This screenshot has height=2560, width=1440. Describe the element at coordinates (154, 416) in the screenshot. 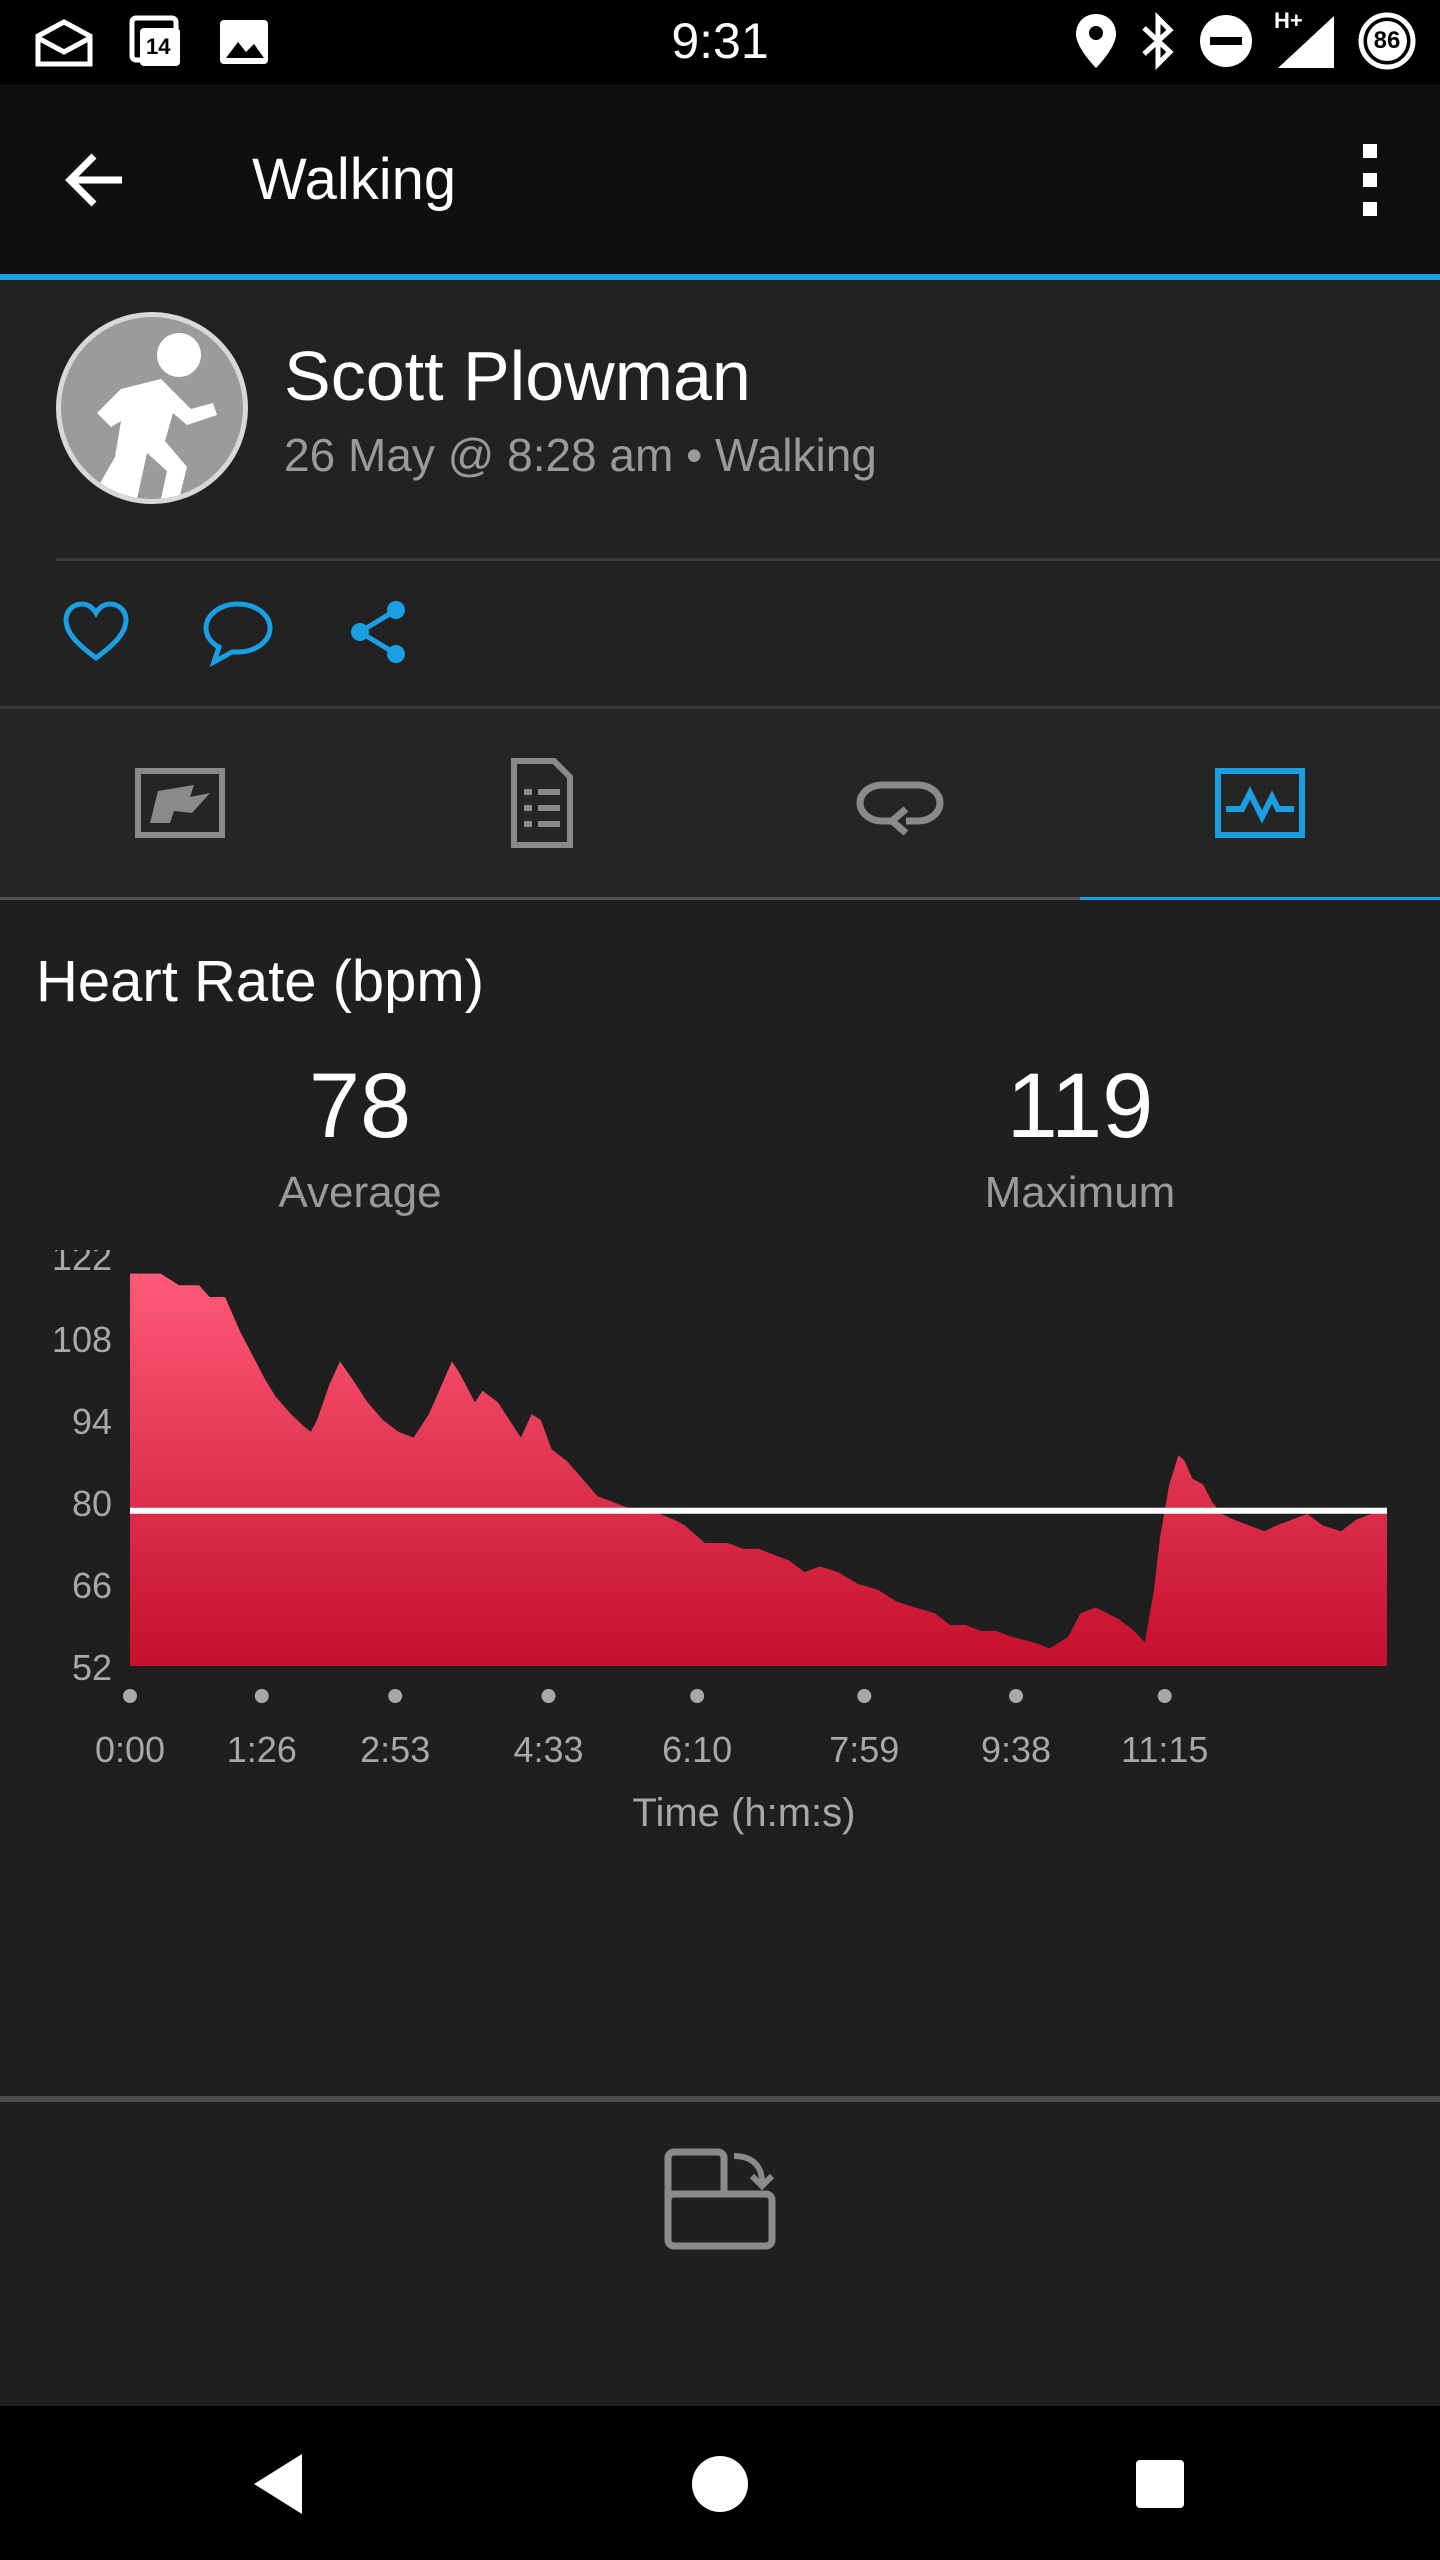

I see `walking-person-icon` at that location.